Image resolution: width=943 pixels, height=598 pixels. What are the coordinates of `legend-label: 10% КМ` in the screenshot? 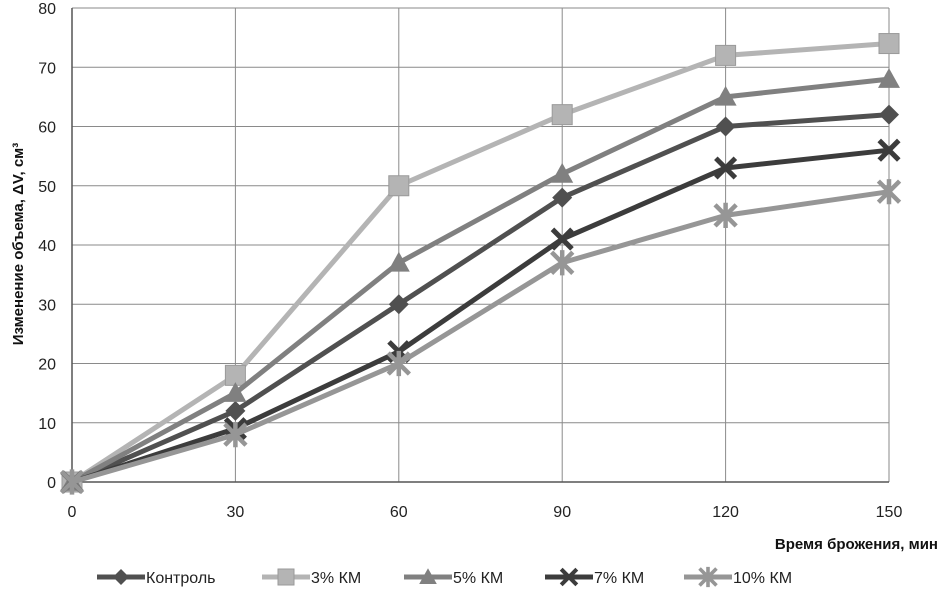 It's located at (762, 578).